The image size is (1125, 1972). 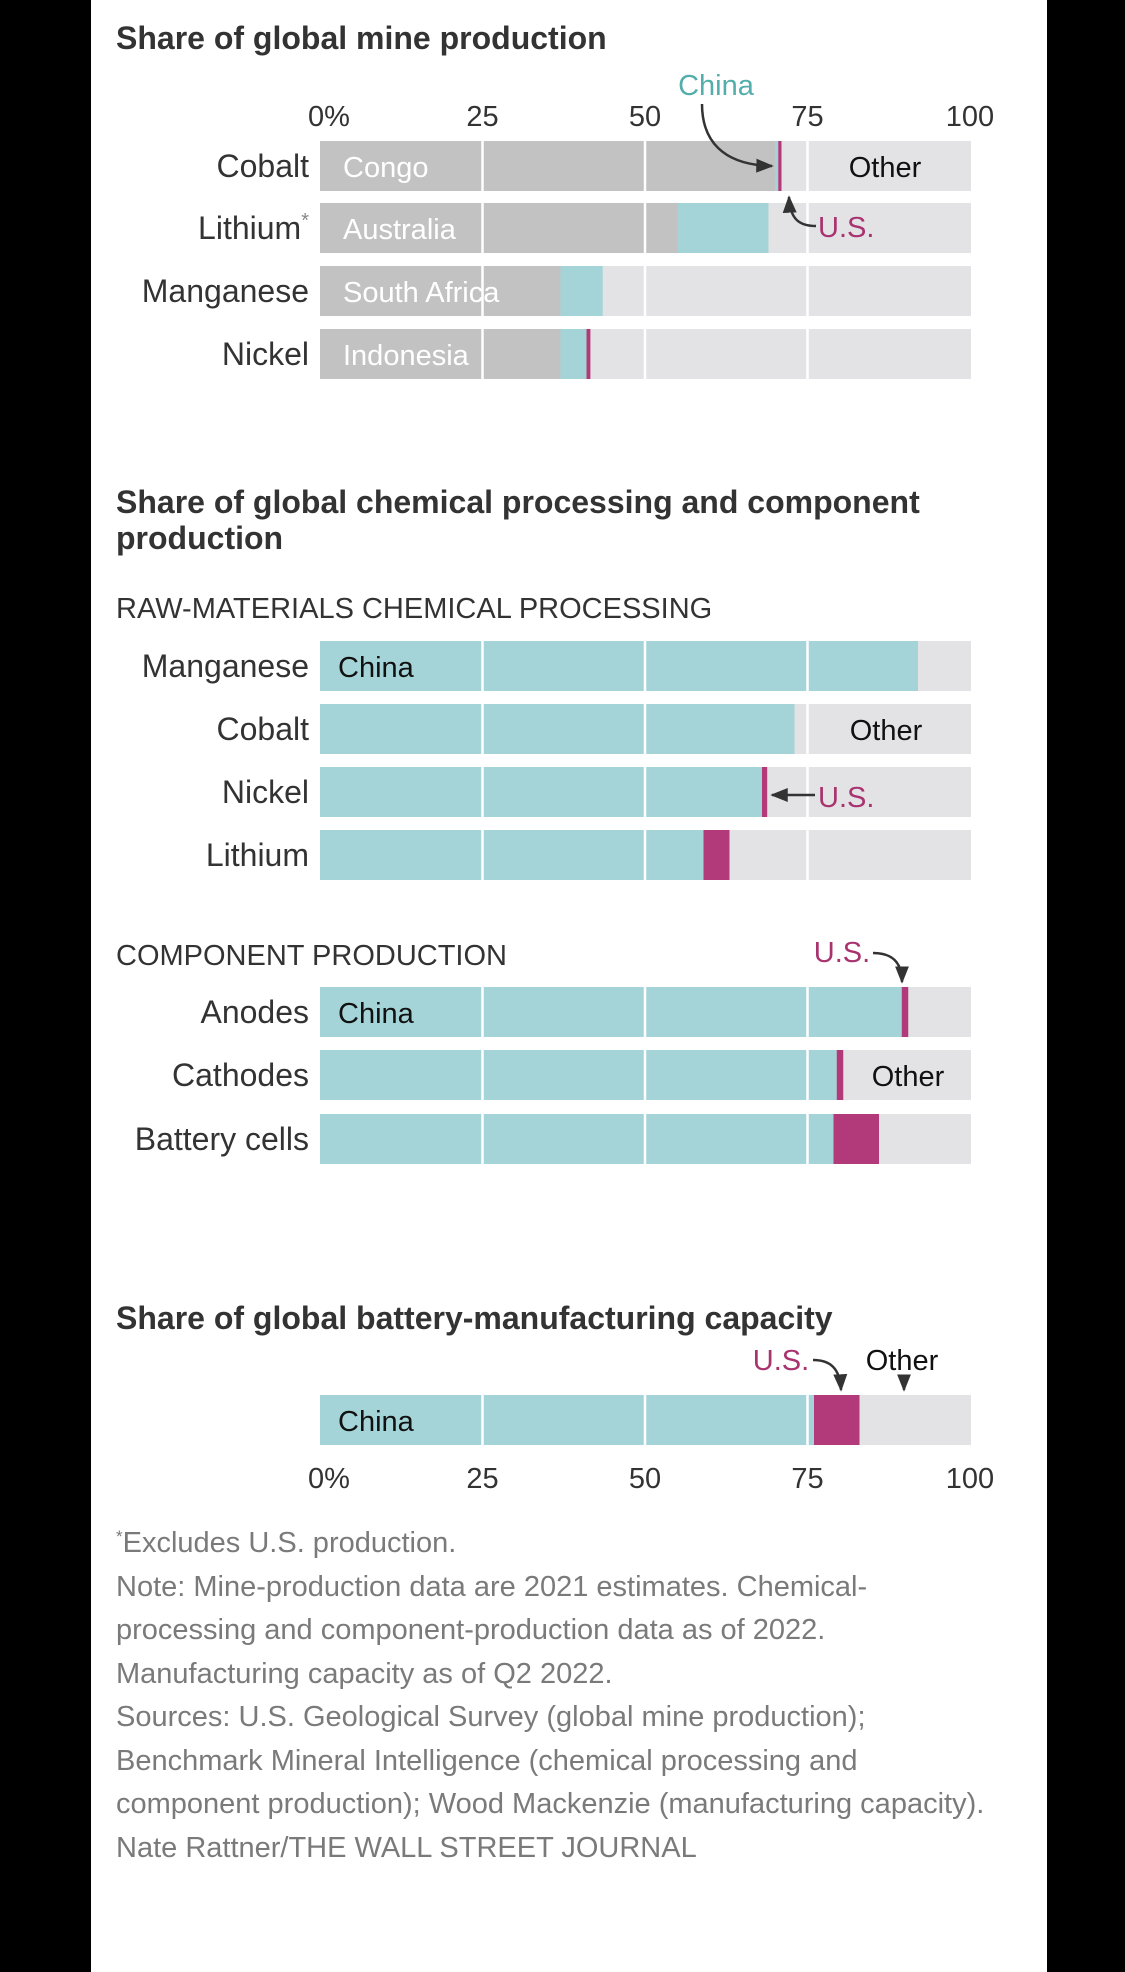 What do you see at coordinates (265, 792) in the screenshot?
I see `chart1-row-nickel-label: Nickel` at bounding box center [265, 792].